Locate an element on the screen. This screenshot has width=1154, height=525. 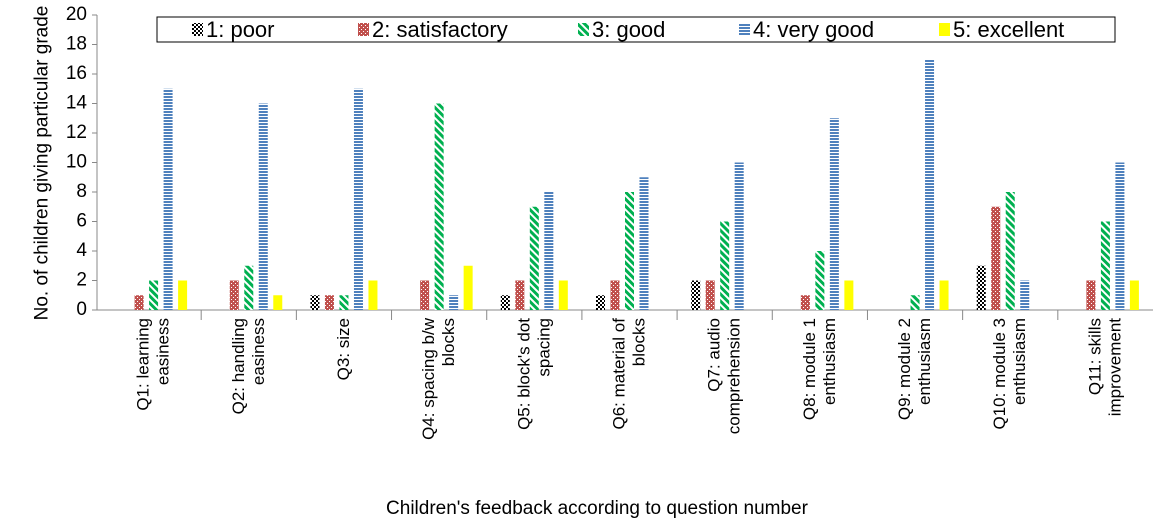
x-tick-label: Q11: skills improvement is located at coordinates (1105, 367).